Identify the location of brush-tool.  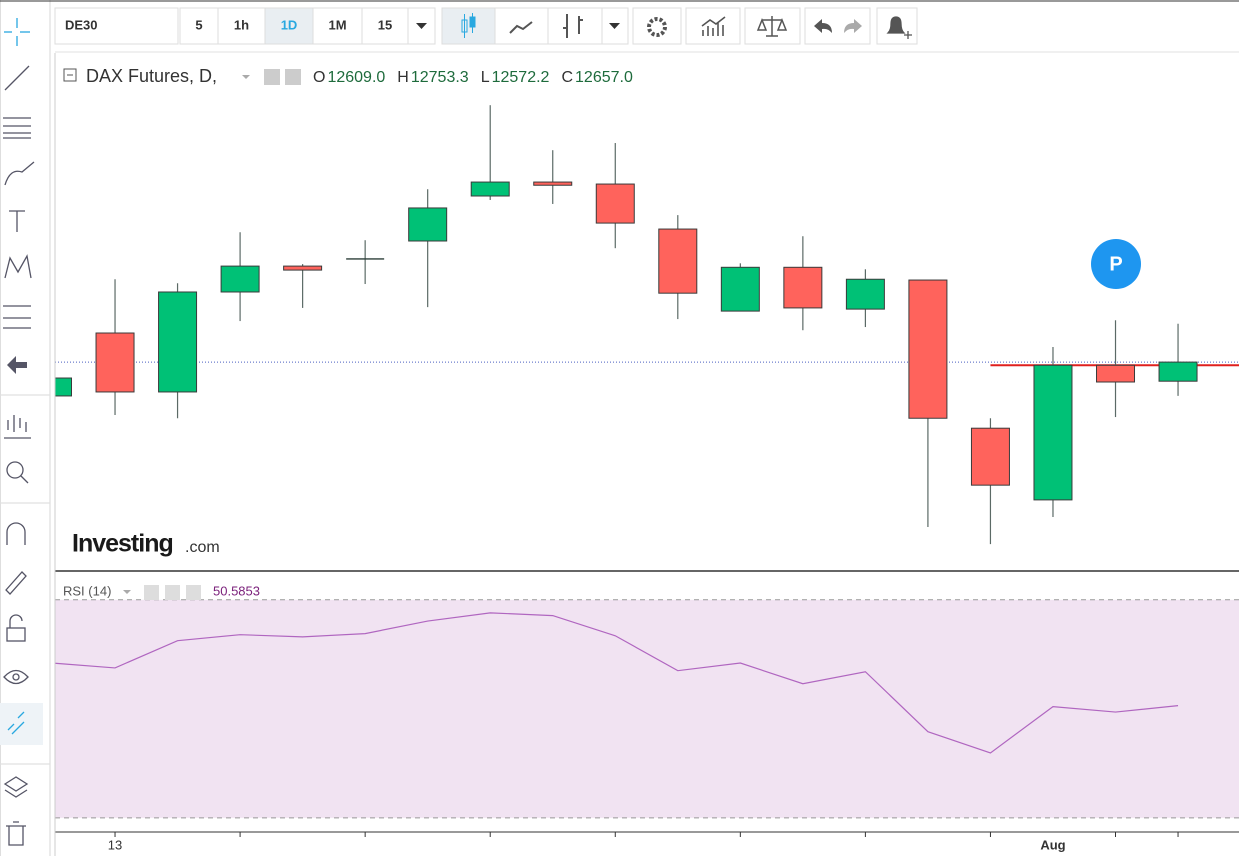
(19, 173).